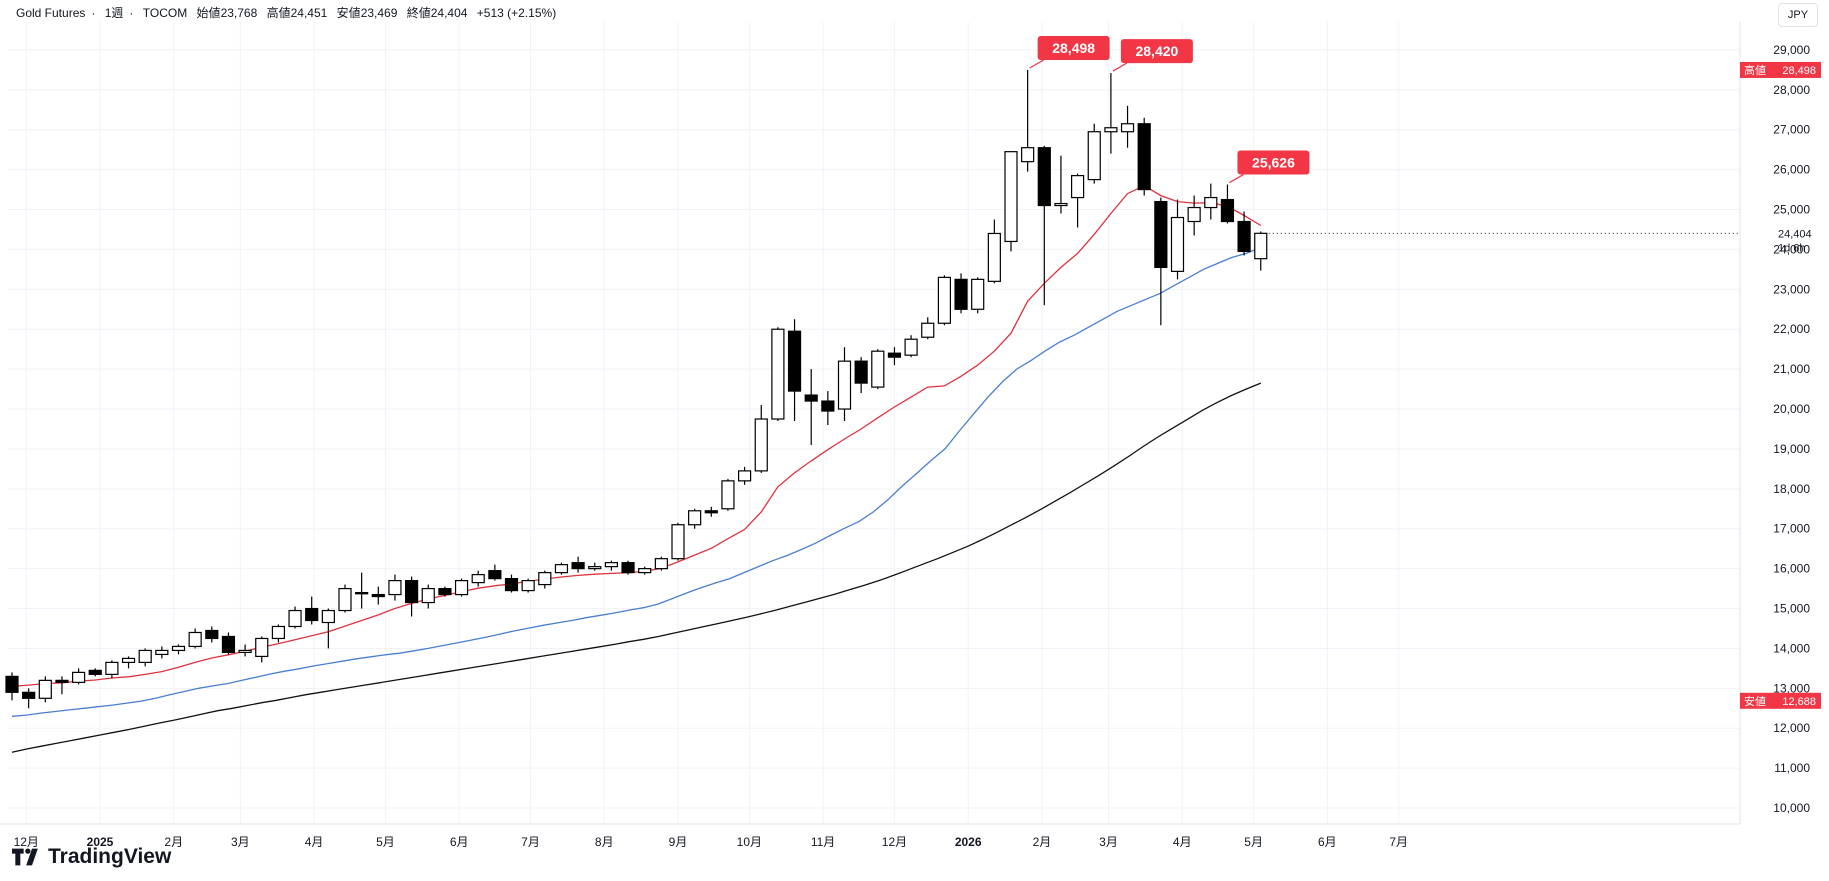 Image resolution: width=1829 pixels, height=881 pixels. Describe the element at coordinates (1799, 702) in the screenshot. I see `low-tag-value: 12,688` at that location.